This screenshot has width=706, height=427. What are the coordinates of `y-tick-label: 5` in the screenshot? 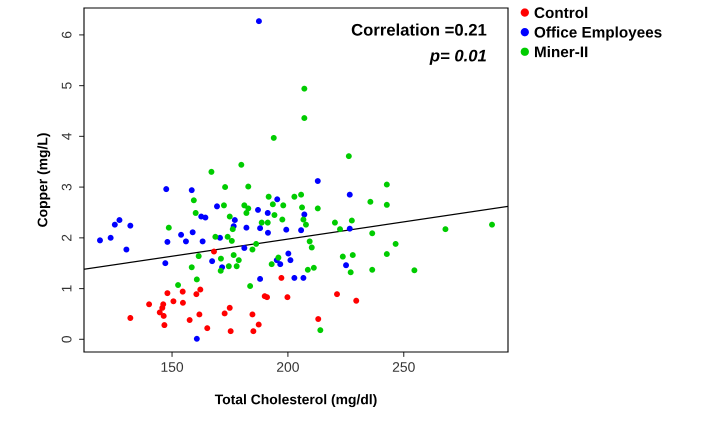 It's located at (67, 85).